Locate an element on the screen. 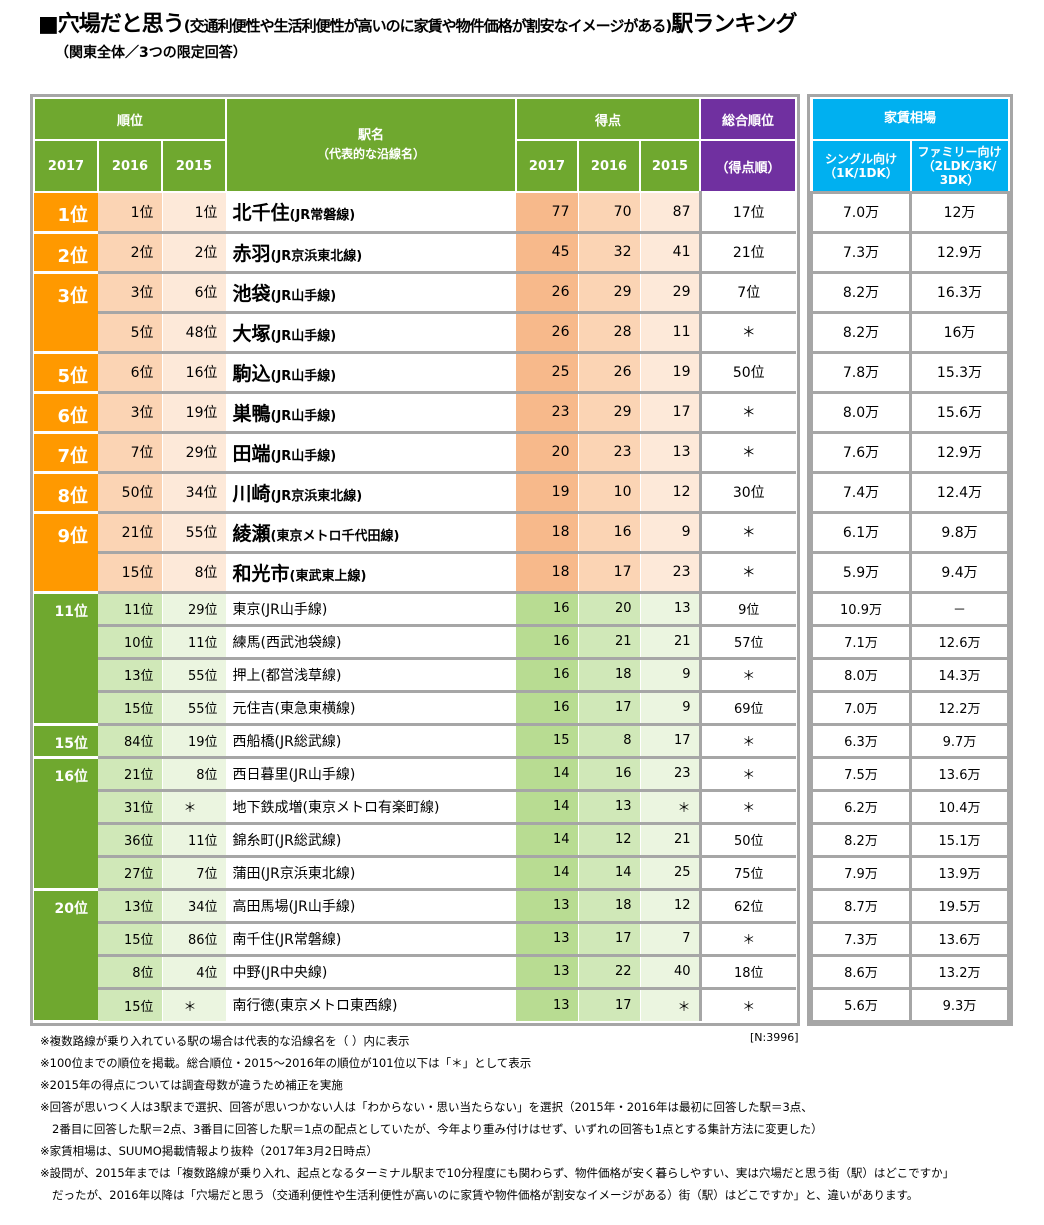 The image size is (1044, 1225). score-2015: 40 is located at coordinates (670, 972).